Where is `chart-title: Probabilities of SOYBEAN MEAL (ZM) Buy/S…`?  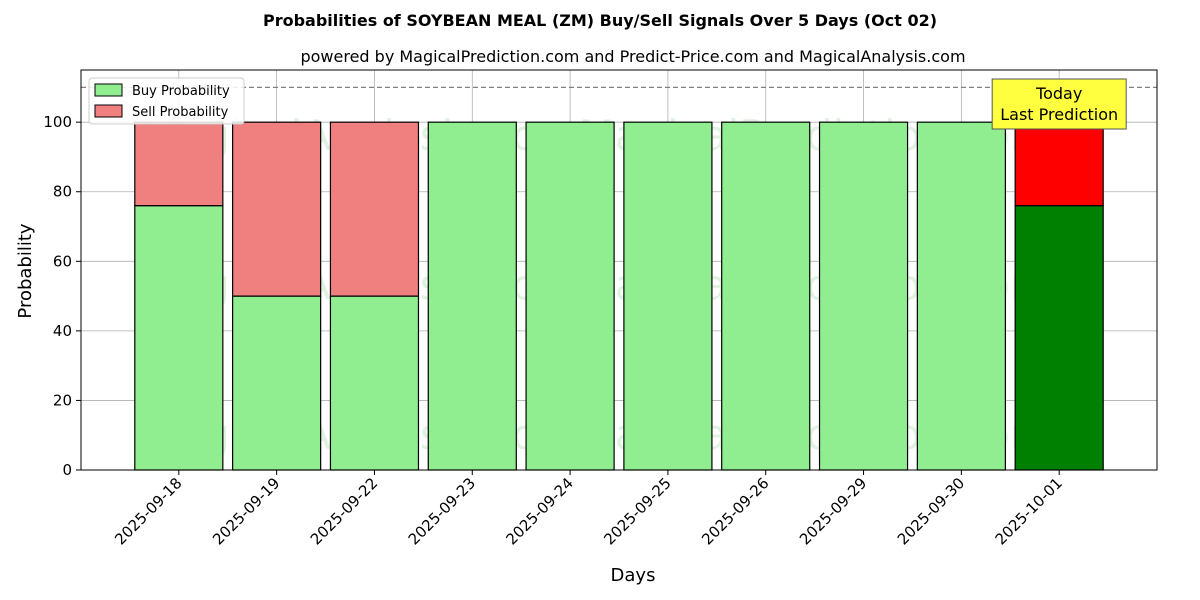
chart-title: Probabilities of SOYBEAN MEAL (ZM) Buy/S… is located at coordinates (600, 20).